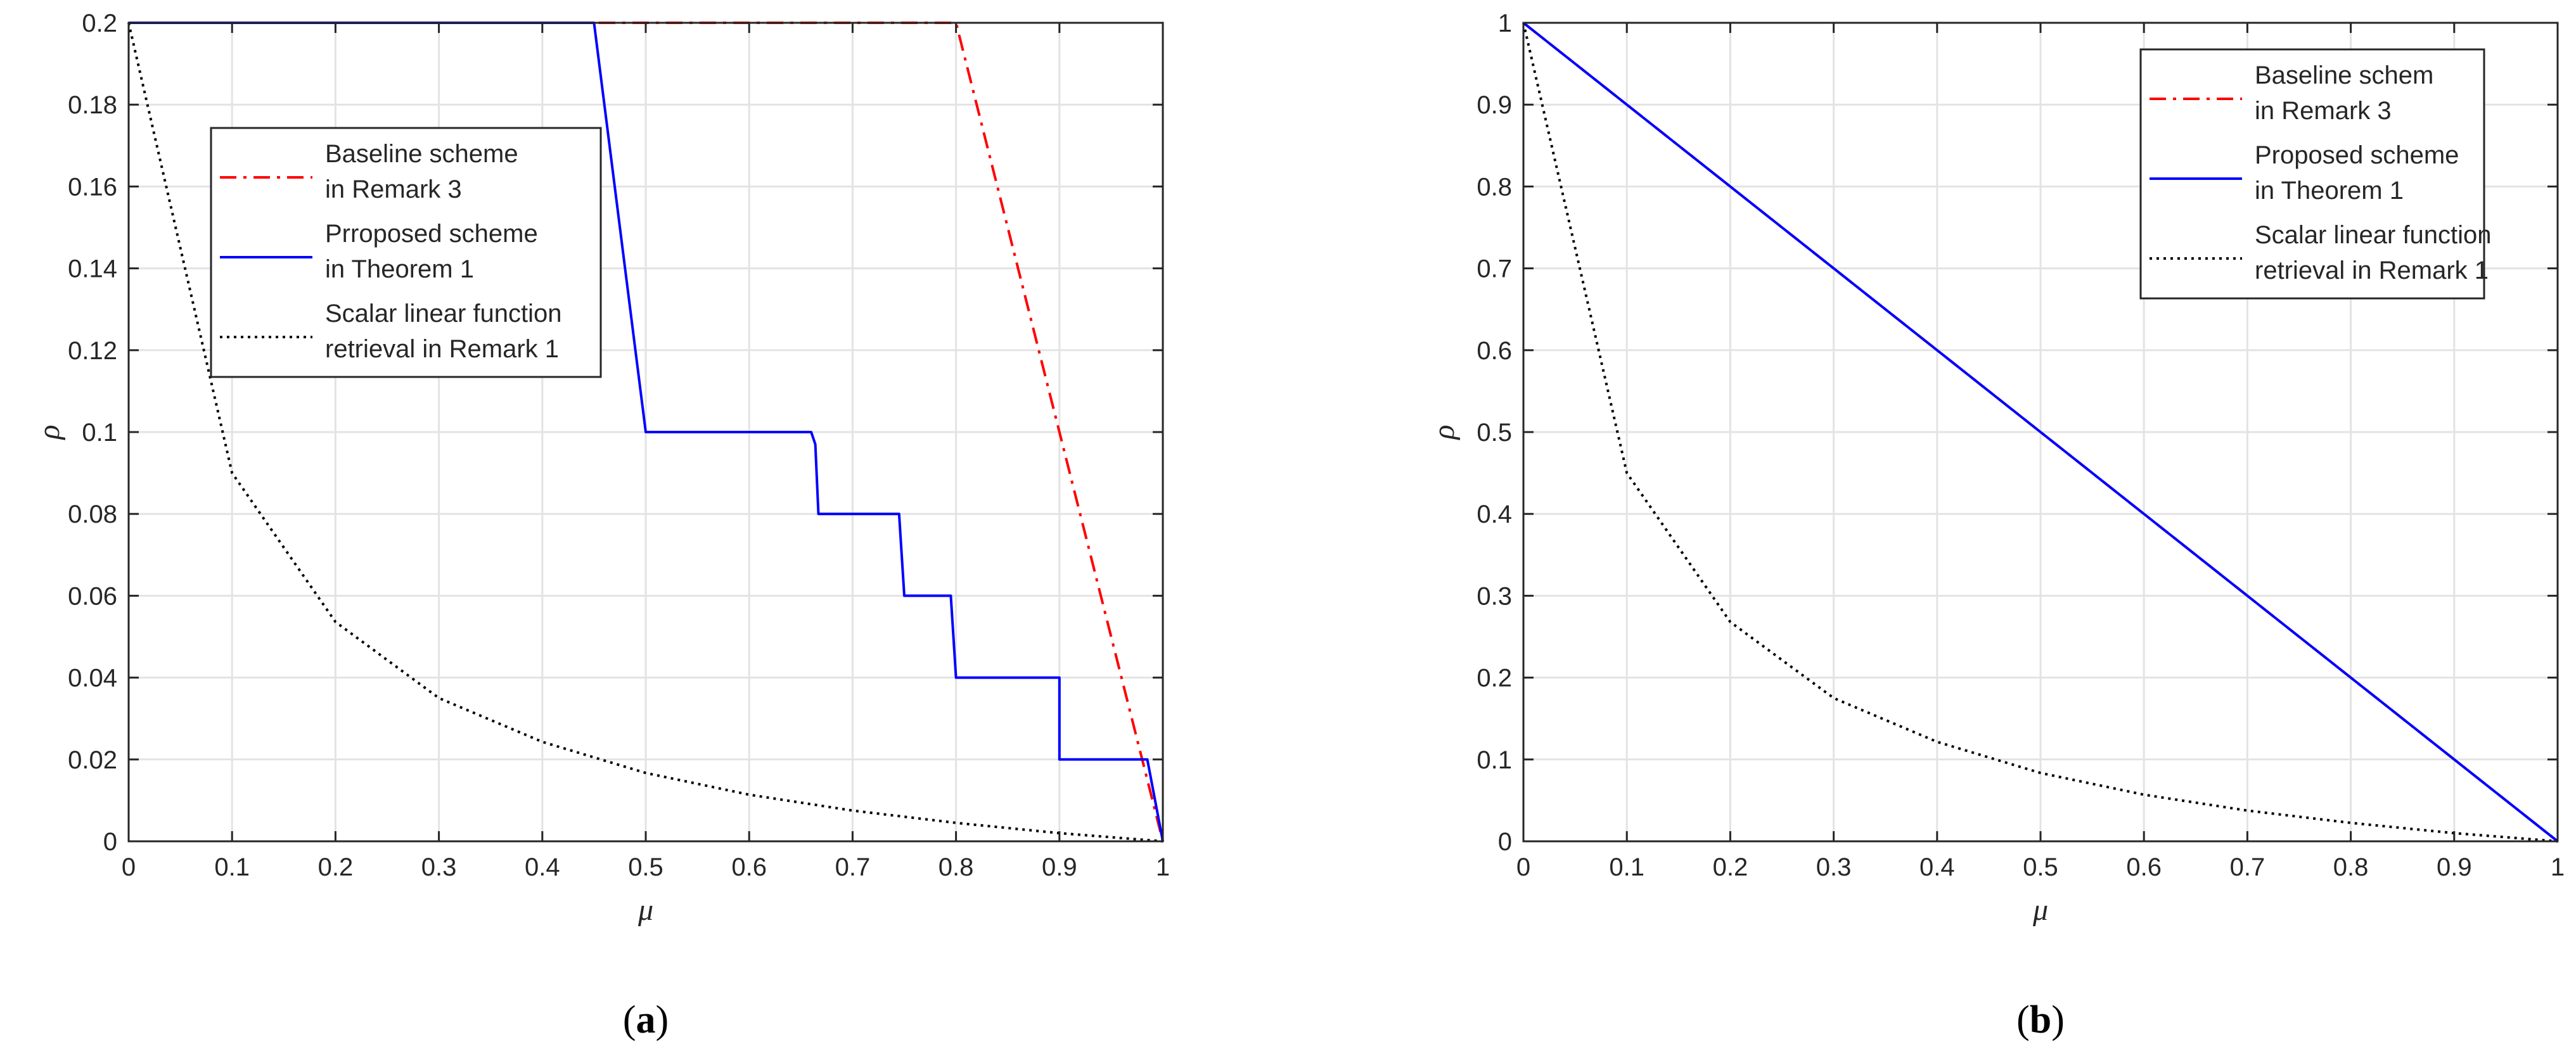 The width and height of the screenshot is (2576, 1051). I want to click on y-tick-label: 0.8, so click(1494, 187).